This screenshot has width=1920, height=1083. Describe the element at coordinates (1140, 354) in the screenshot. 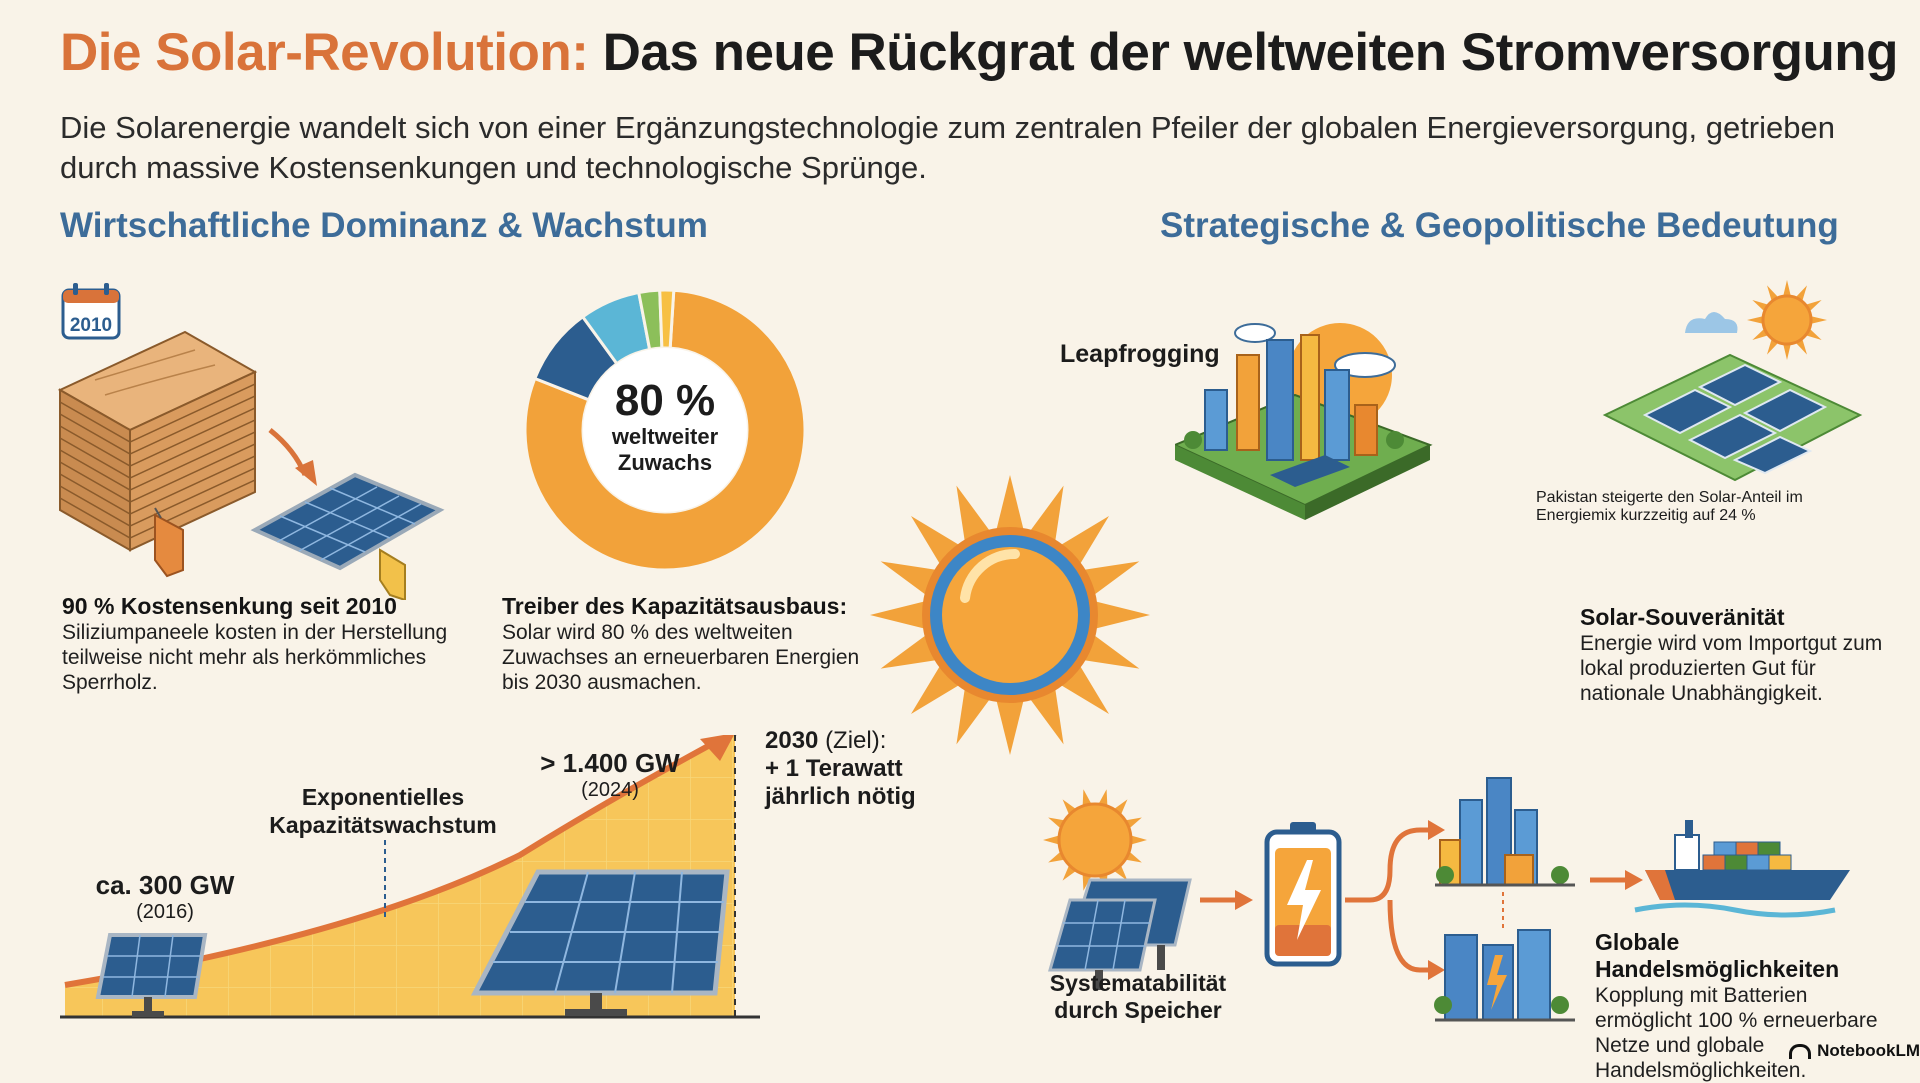

I see `leapfrogging-label: Leapfrogging` at that location.